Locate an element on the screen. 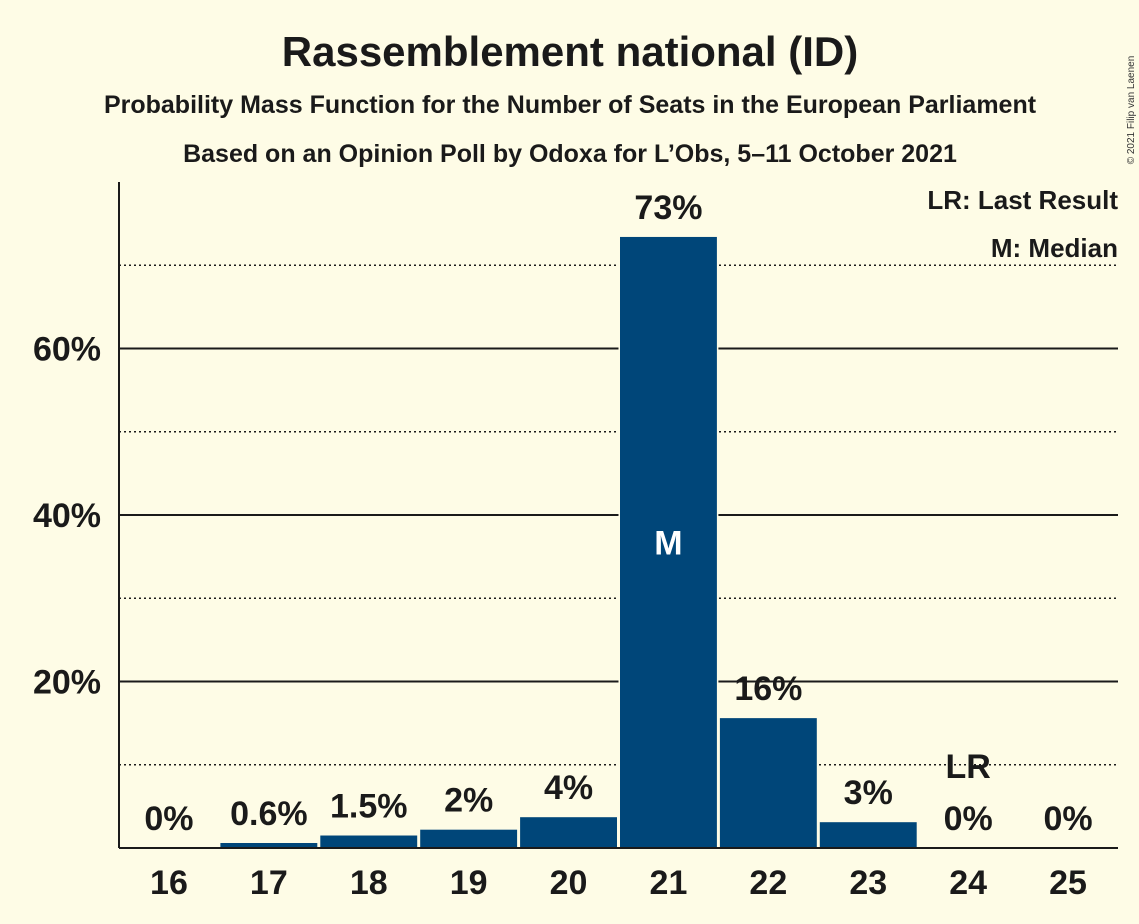 Image resolution: width=1139 pixels, height=924 pixels. median-marker: M is located at coordinates (668, 543).